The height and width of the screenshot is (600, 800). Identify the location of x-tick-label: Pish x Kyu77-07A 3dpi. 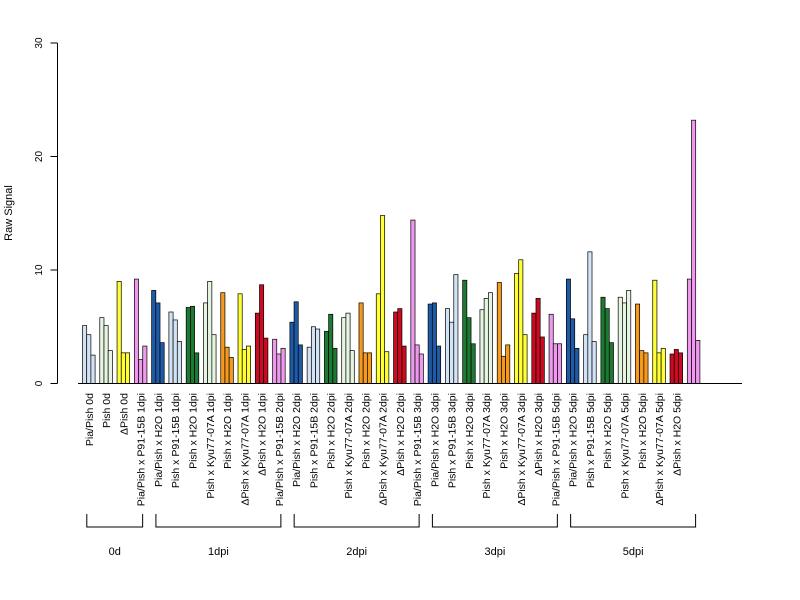
(487, 446).